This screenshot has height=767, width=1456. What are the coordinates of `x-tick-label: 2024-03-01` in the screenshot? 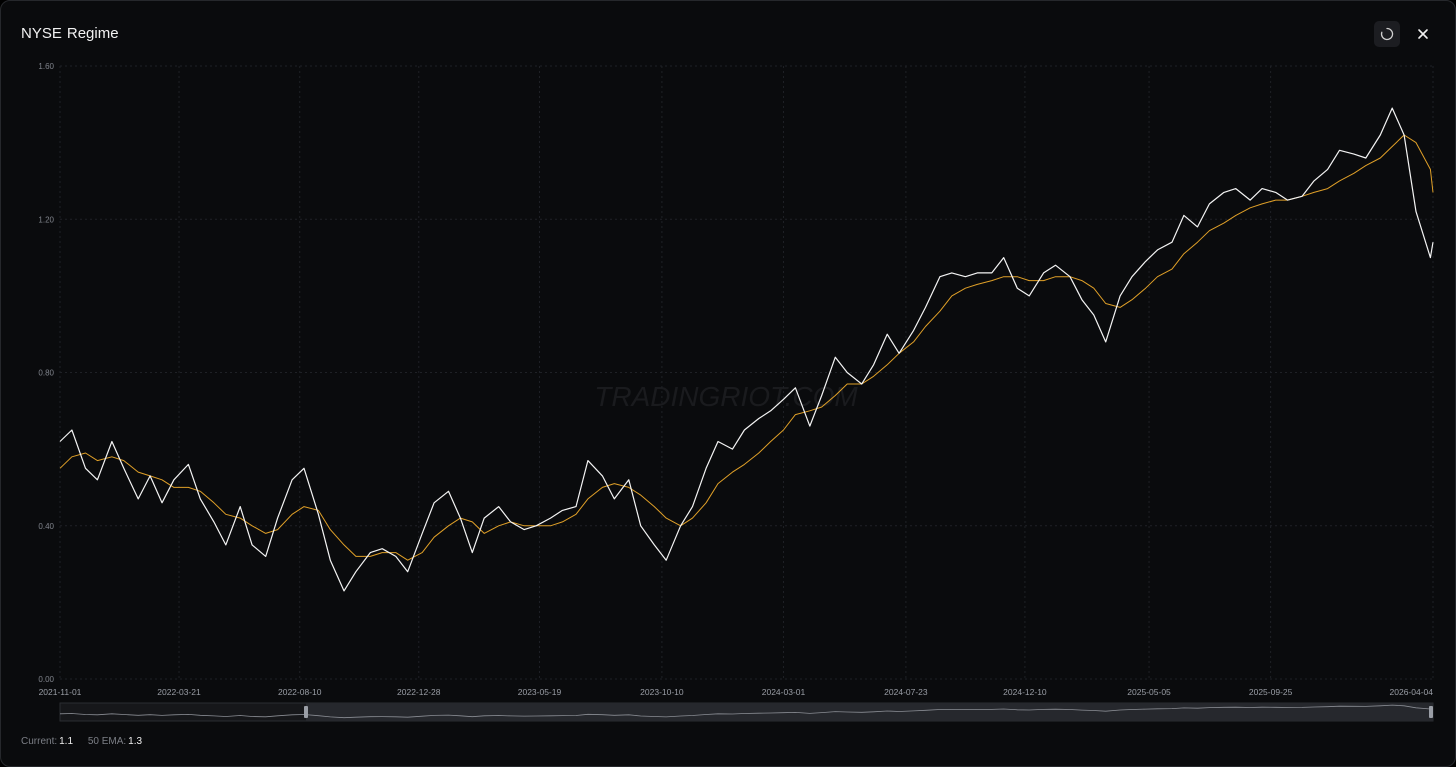 It's located at (784, 692).